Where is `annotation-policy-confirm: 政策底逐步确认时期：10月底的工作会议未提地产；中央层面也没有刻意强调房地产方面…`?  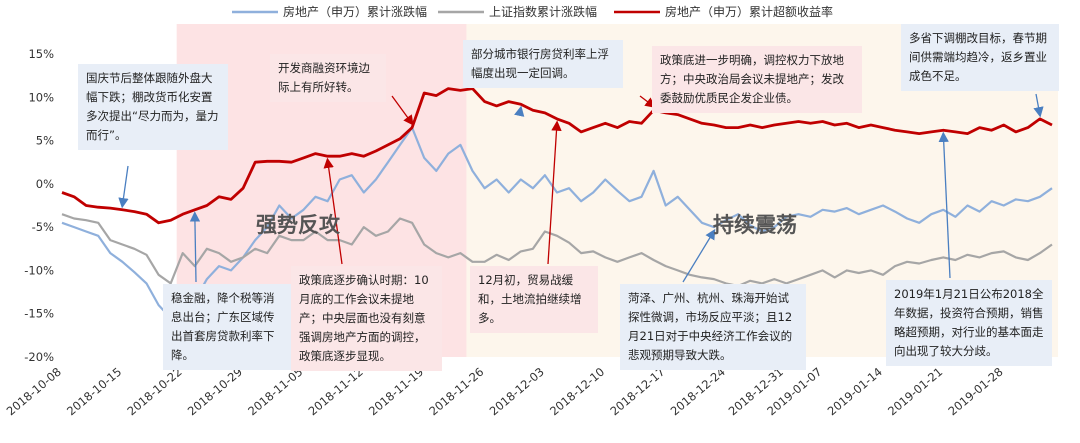 annotation-policy-confirm: 政策底逐步确认时期：10月底的工作会议未提地产；中央层面也没有刻意强调房地产方面… is located at coordinates (366, 318).